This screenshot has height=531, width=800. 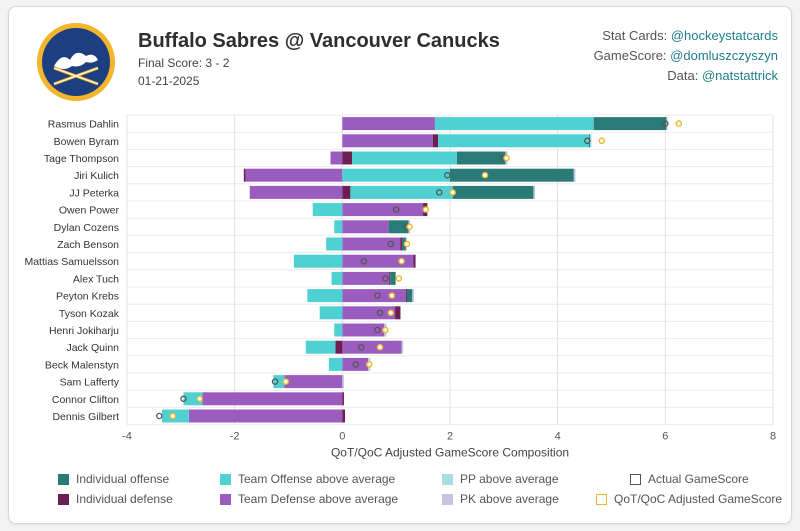 What do you see at coordinates (96, 279) in the screenshot?
I see `player-name-label: Alex Tuch` at bounding box center [96, 279].